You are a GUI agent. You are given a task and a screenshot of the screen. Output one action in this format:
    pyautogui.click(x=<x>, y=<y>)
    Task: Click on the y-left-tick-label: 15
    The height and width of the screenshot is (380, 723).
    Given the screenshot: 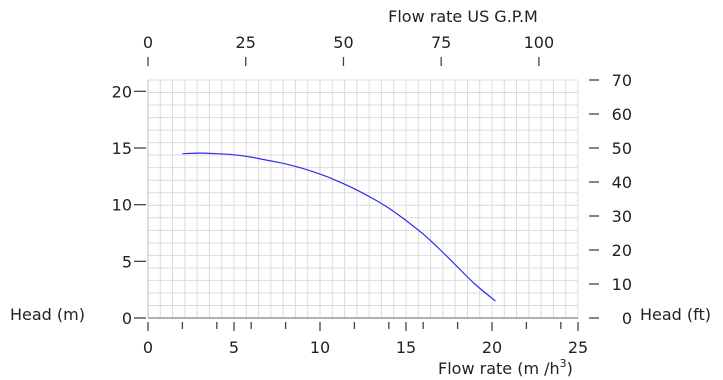 What is the action you would take?
    pyautogui.click(x=122, y=148)
    